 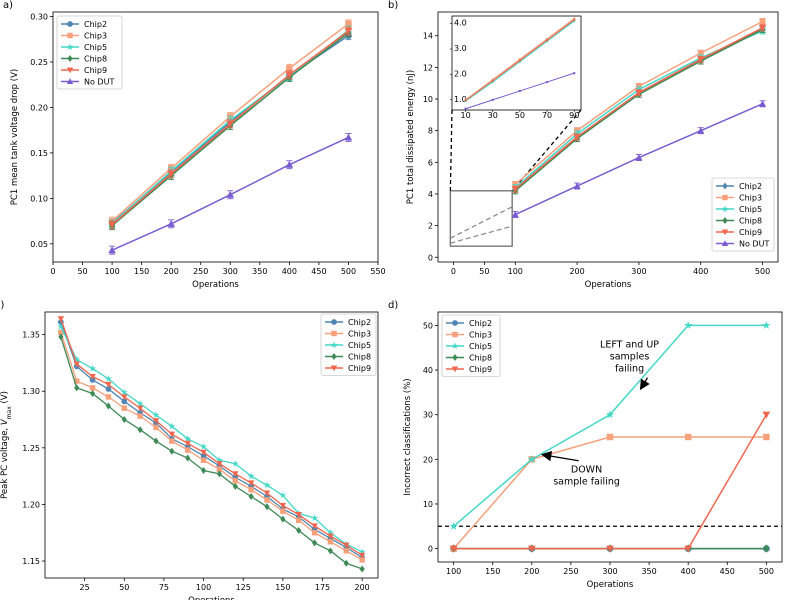 What do you see at coordinates (289, 271) in the screenshot?
I see `x-tick-label: 400` at bounding box center [289, 271].